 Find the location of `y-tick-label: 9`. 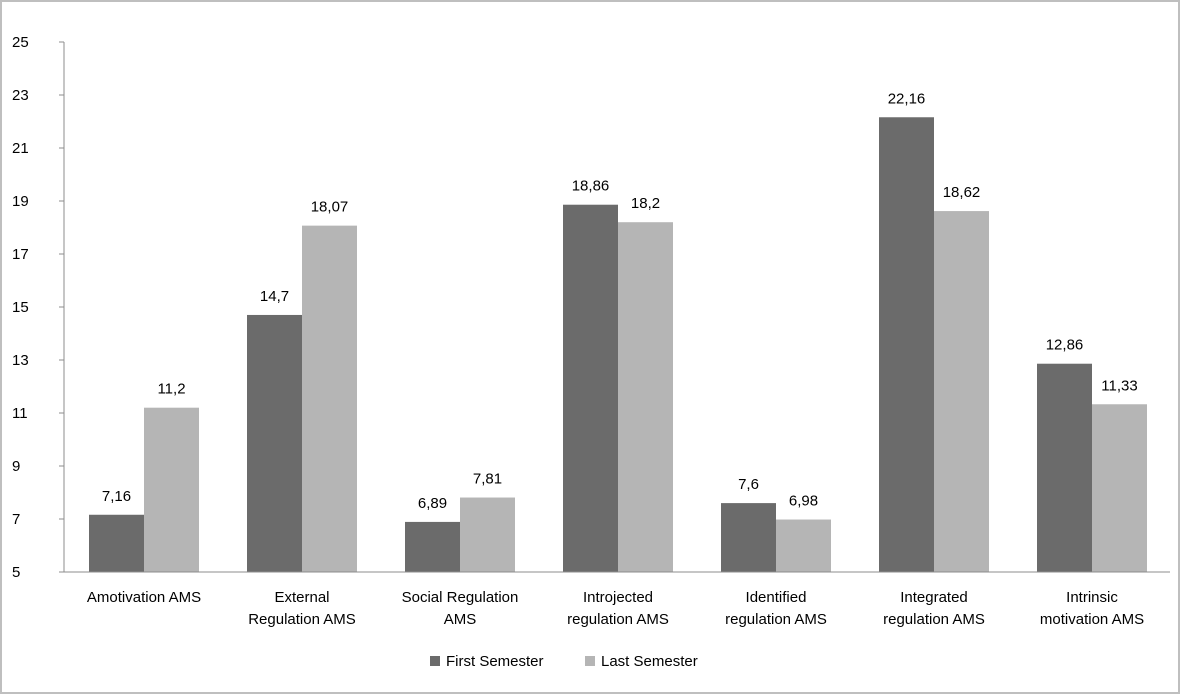

y-tick-label: 9 is located at coordinates (16, 466).